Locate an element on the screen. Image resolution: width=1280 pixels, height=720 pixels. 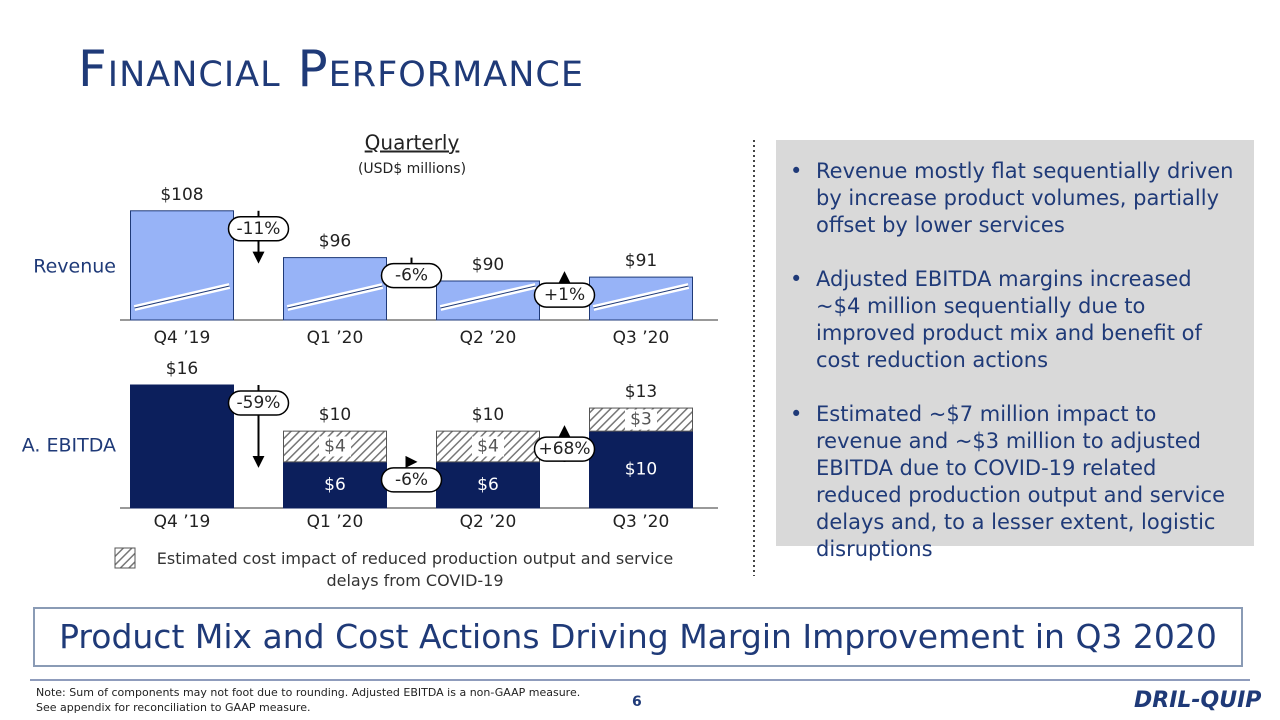
bar is located at coordinates (182, 265).